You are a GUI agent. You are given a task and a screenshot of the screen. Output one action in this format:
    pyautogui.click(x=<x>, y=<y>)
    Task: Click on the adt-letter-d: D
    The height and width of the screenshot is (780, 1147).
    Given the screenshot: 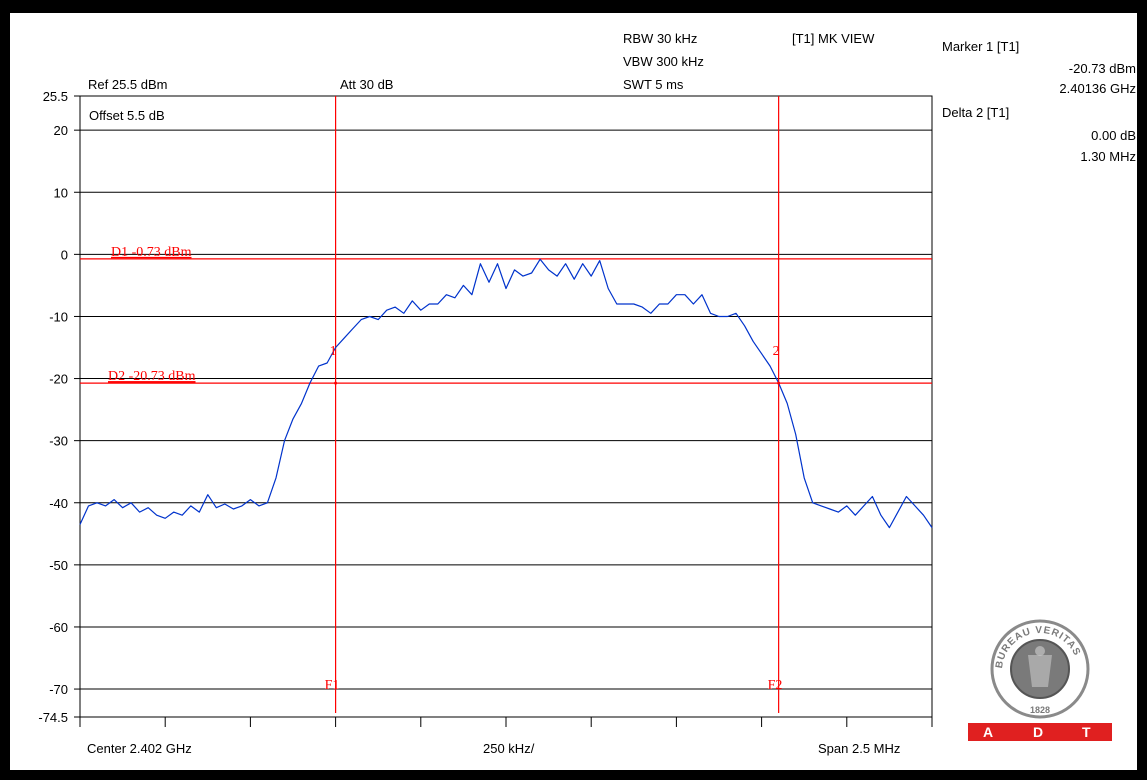 What is the action you would take?
    pyautogui.click(x=1038, y=732)
    